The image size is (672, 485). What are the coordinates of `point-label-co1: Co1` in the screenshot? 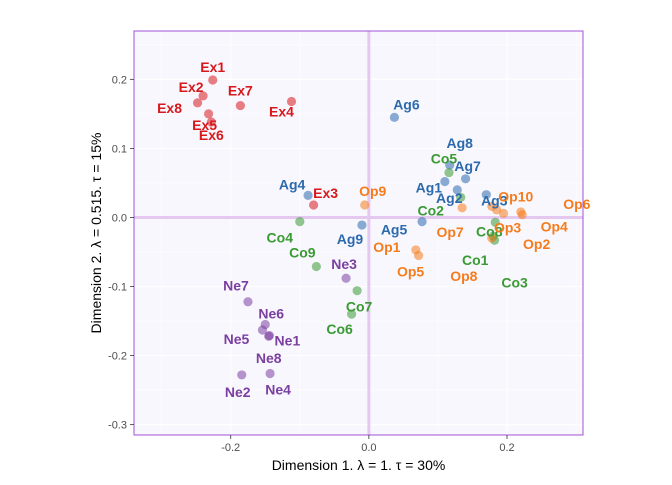 It's located at (475, 260).